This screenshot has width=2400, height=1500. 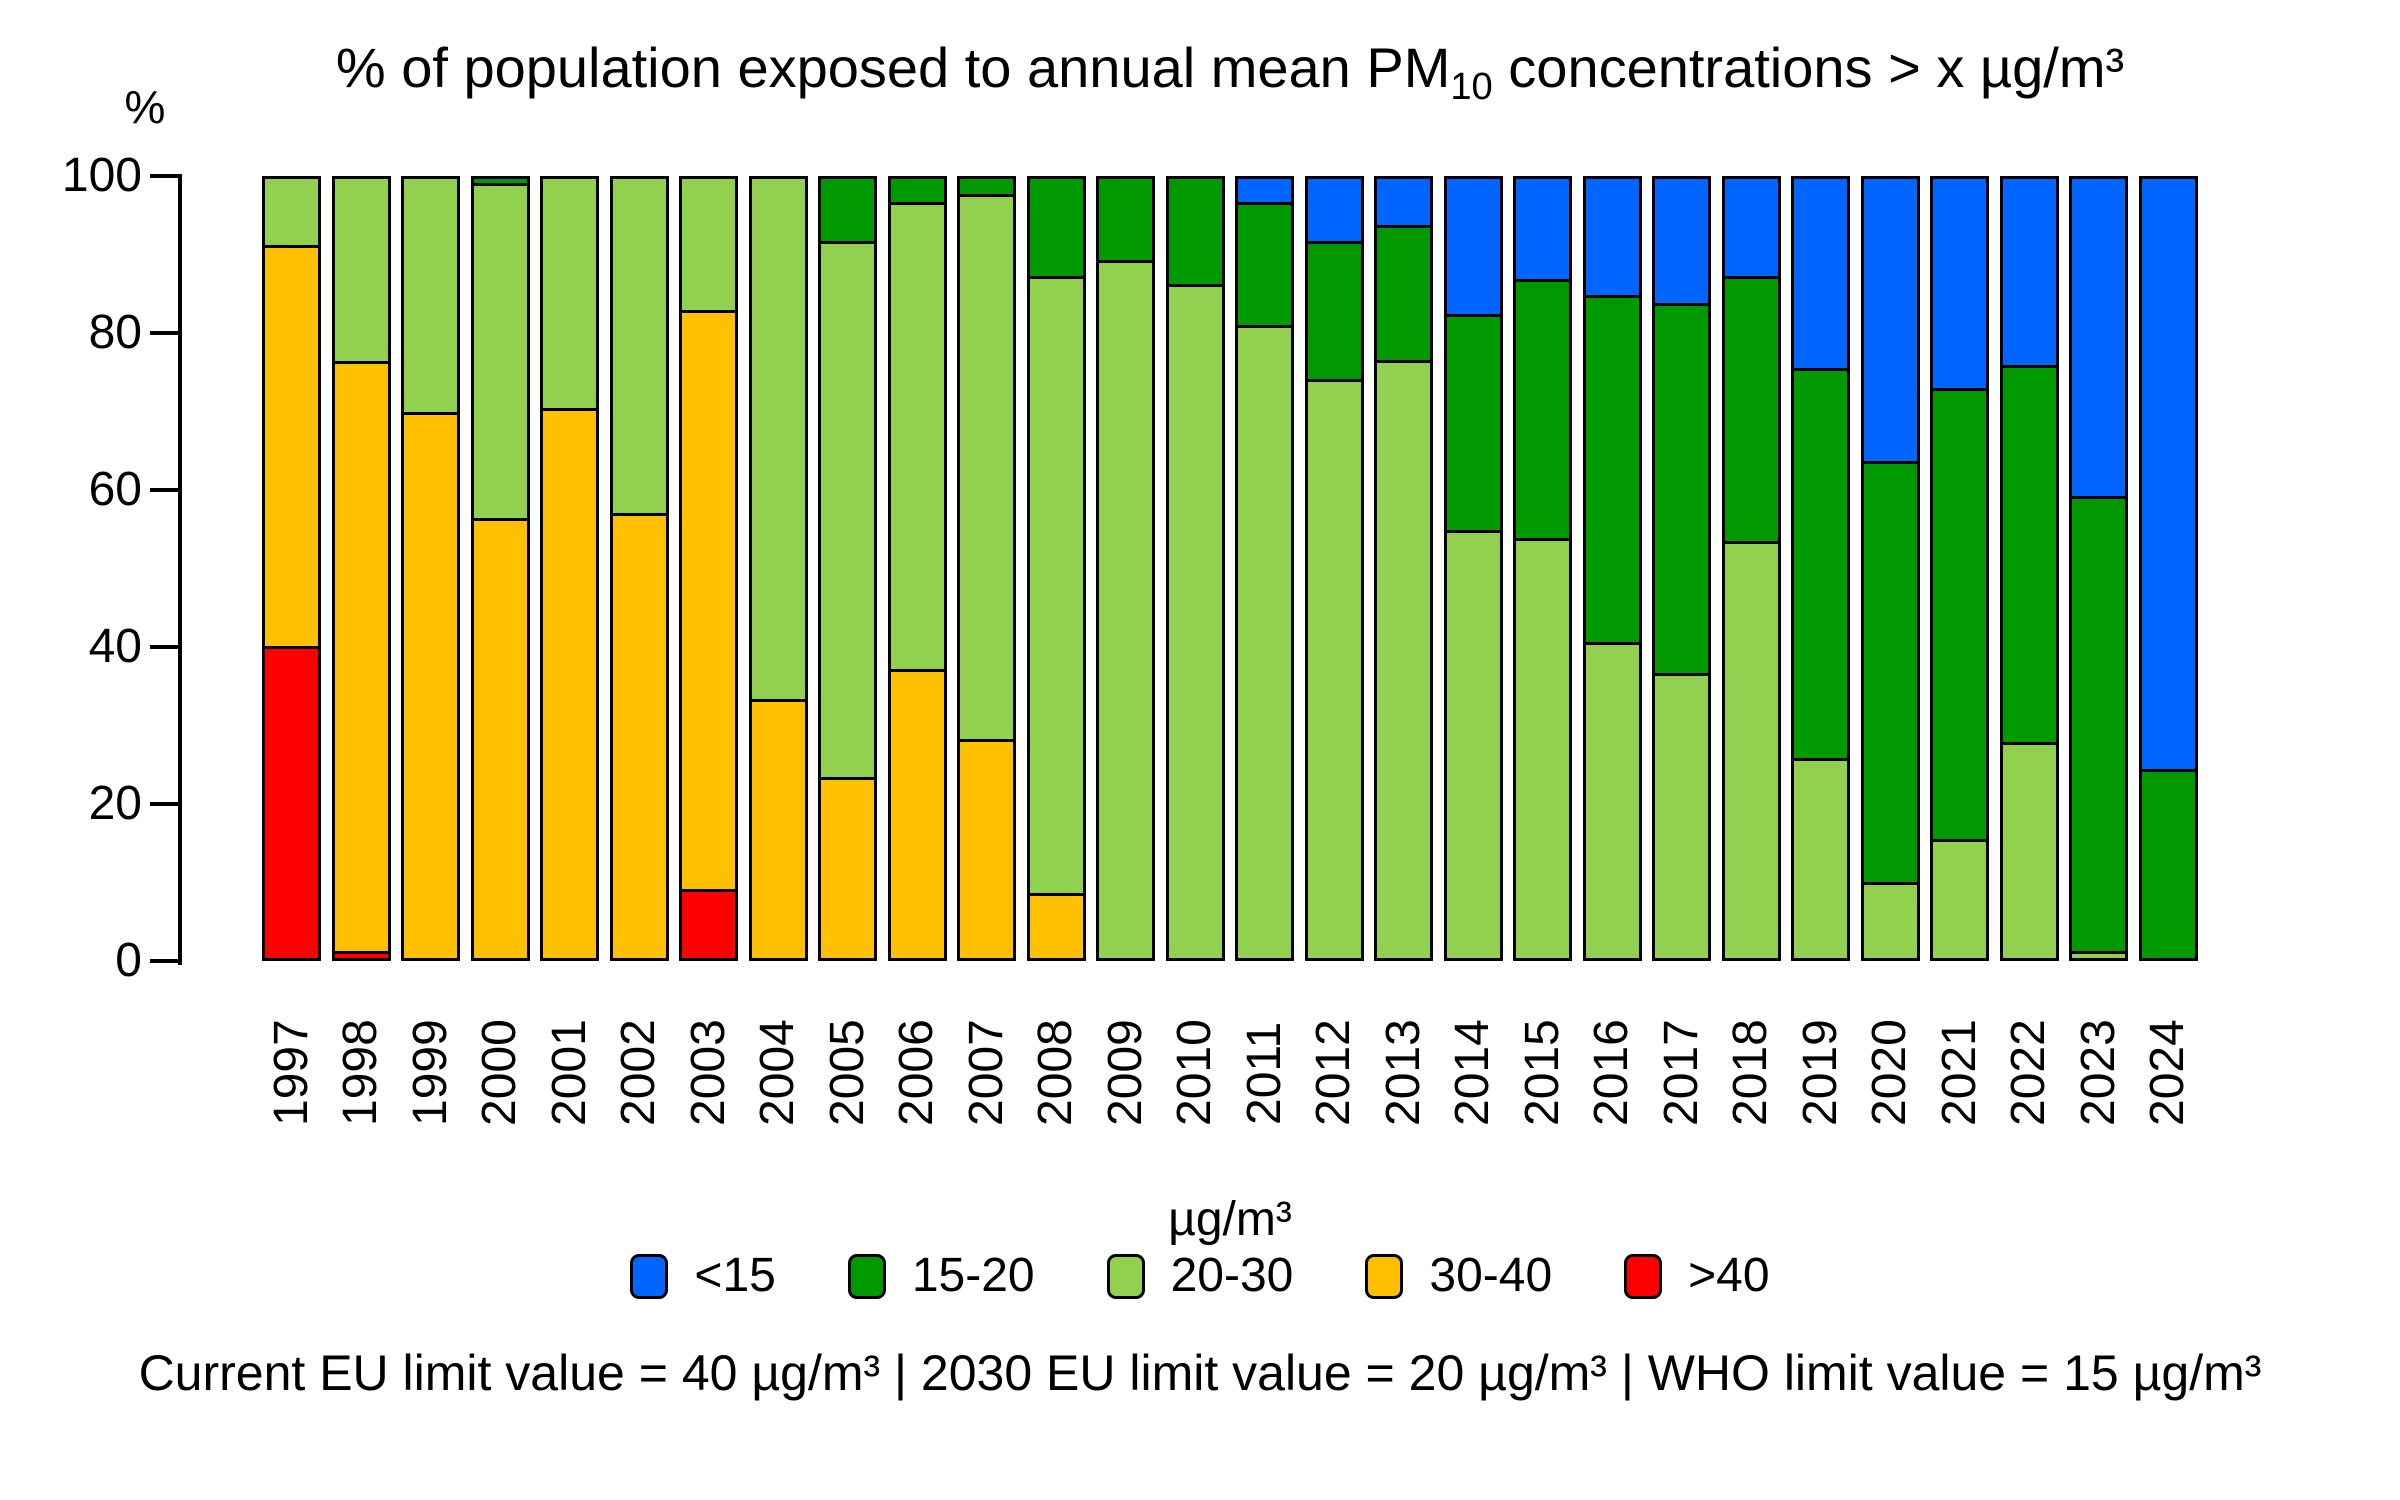 What do you see at coordinates (180, 569) in the screenshot?
I see `y-axis-line` at bounding box center [180, 569].